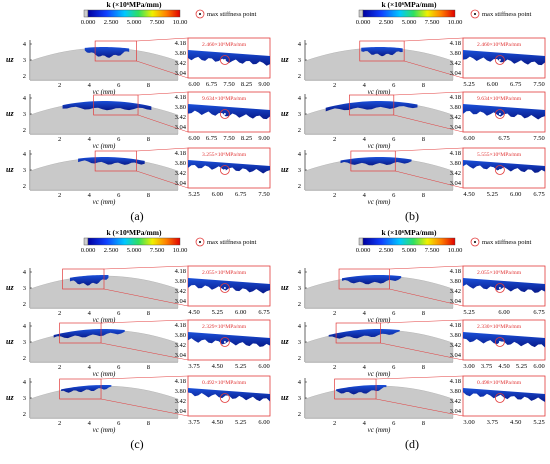  What do you see at coordinates (229, 395) in the screenshot?
I see `inset-stiffness-region` at bounding box center [229, 395].